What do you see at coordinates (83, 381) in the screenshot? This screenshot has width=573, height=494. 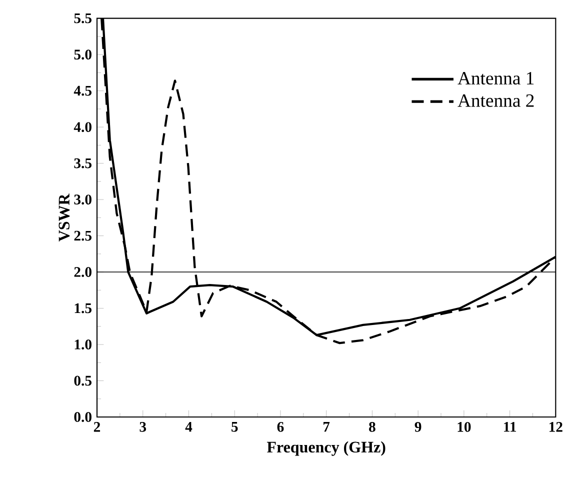 I see `y-tick-label: 0.5` at bounding box center [83, 381].